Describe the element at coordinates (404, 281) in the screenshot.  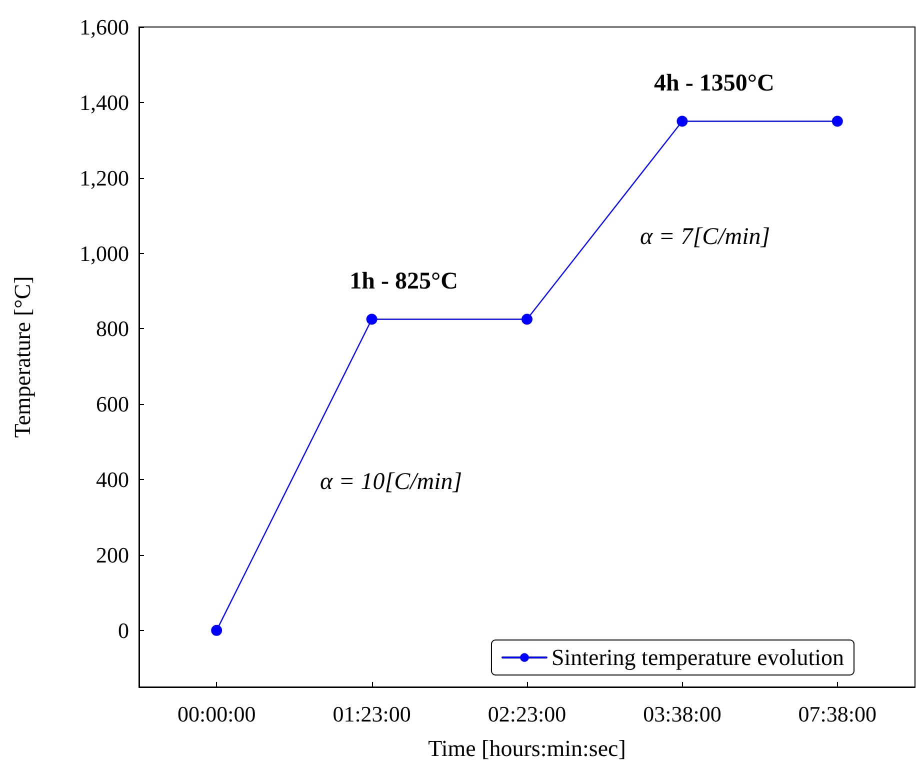
I see `annotation: 1h - 825°C` at that location.